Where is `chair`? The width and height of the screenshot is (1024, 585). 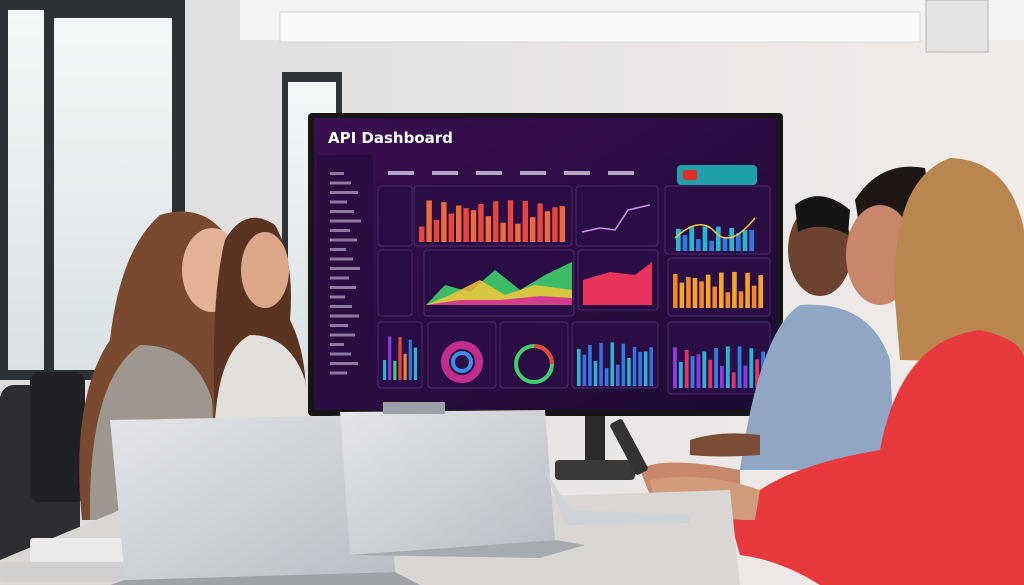 chair is located at coordinates (57, 437).